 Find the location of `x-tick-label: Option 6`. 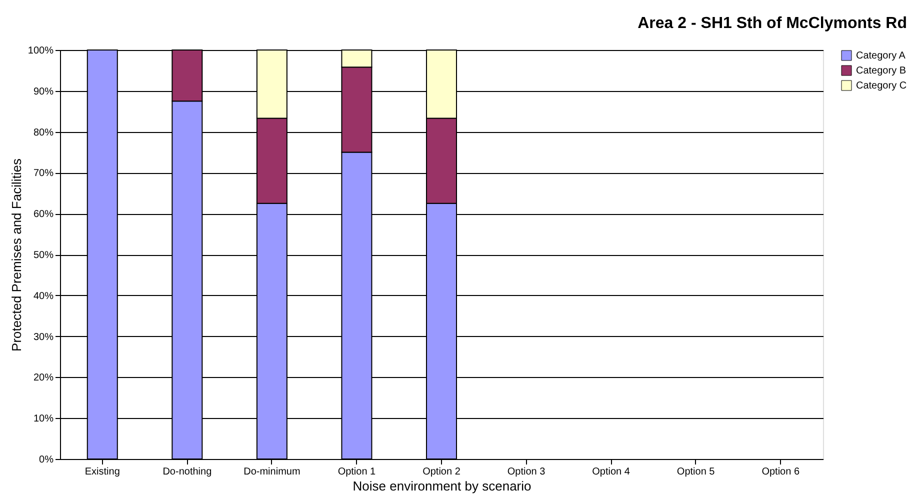

x-tick-label: Option 6 is located at coordinates (781, 472).